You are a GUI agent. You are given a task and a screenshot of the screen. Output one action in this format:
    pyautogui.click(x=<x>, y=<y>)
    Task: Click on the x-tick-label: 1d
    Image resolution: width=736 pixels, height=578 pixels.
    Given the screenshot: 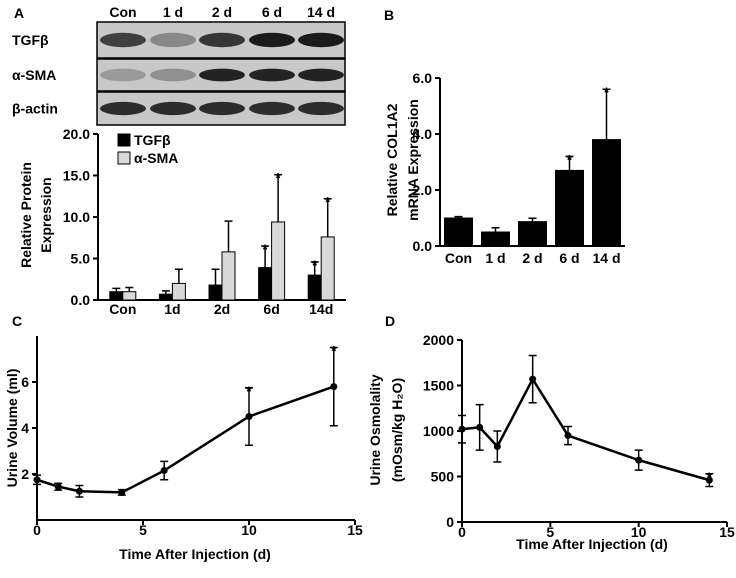 What is the action you would take?
    pyautogui.click(x=172, y=309)
    